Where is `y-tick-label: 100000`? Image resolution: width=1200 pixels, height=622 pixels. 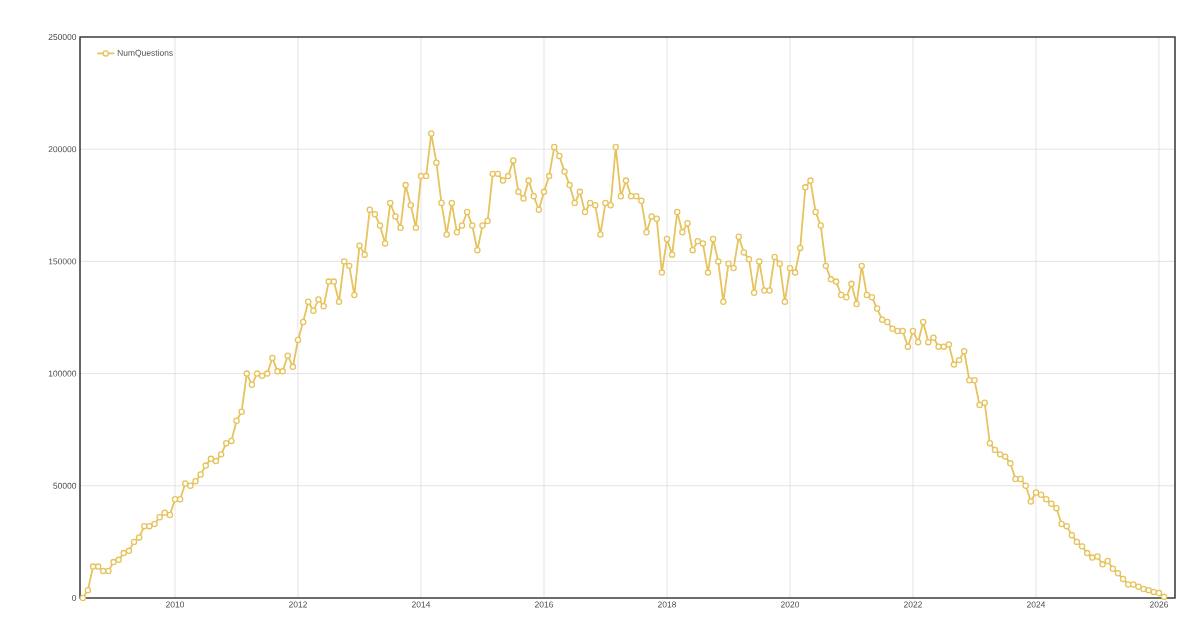
y-tick-label: 100000 is located at coordinates (62, 373).